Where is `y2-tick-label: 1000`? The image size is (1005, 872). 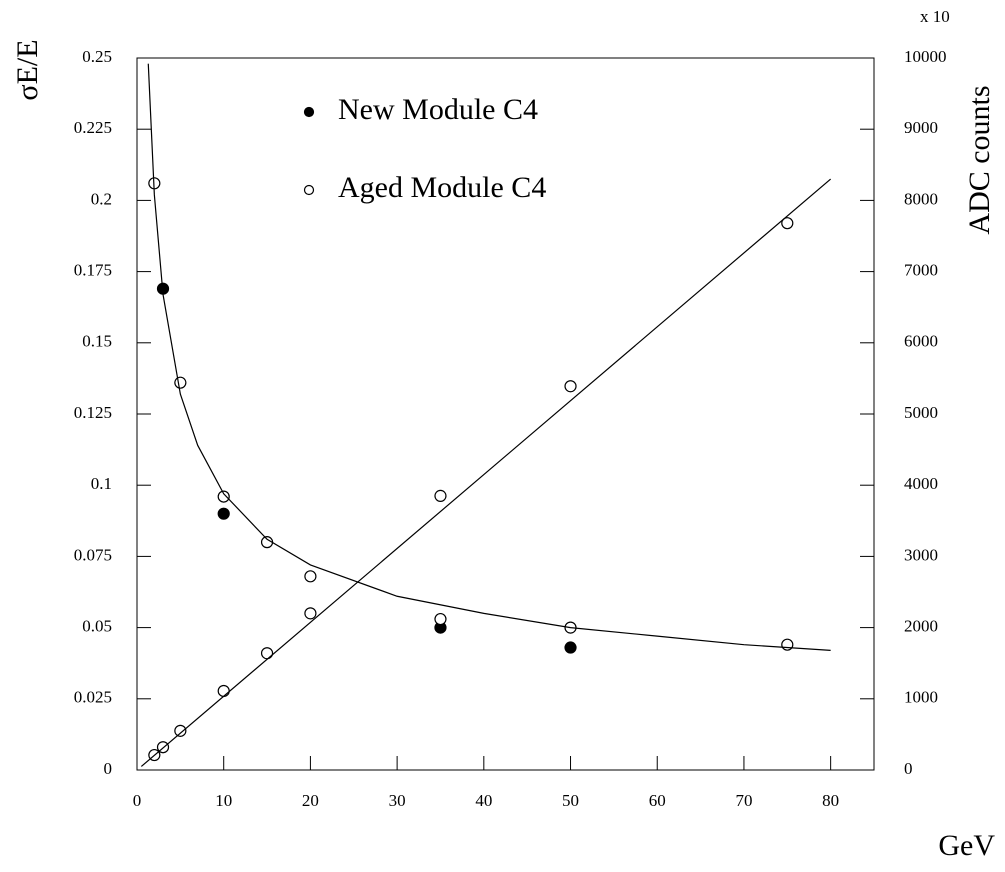 y2-tick-label: 1000 is located at coordinates (921, 697).